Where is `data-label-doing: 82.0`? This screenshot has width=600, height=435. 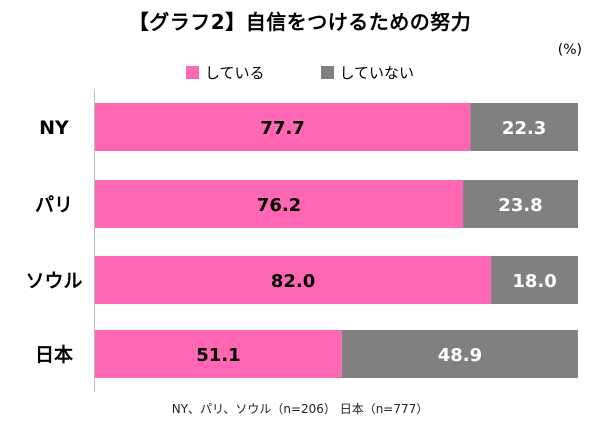
data-label-doing: 82.0 is located at coordinates (293, 281).